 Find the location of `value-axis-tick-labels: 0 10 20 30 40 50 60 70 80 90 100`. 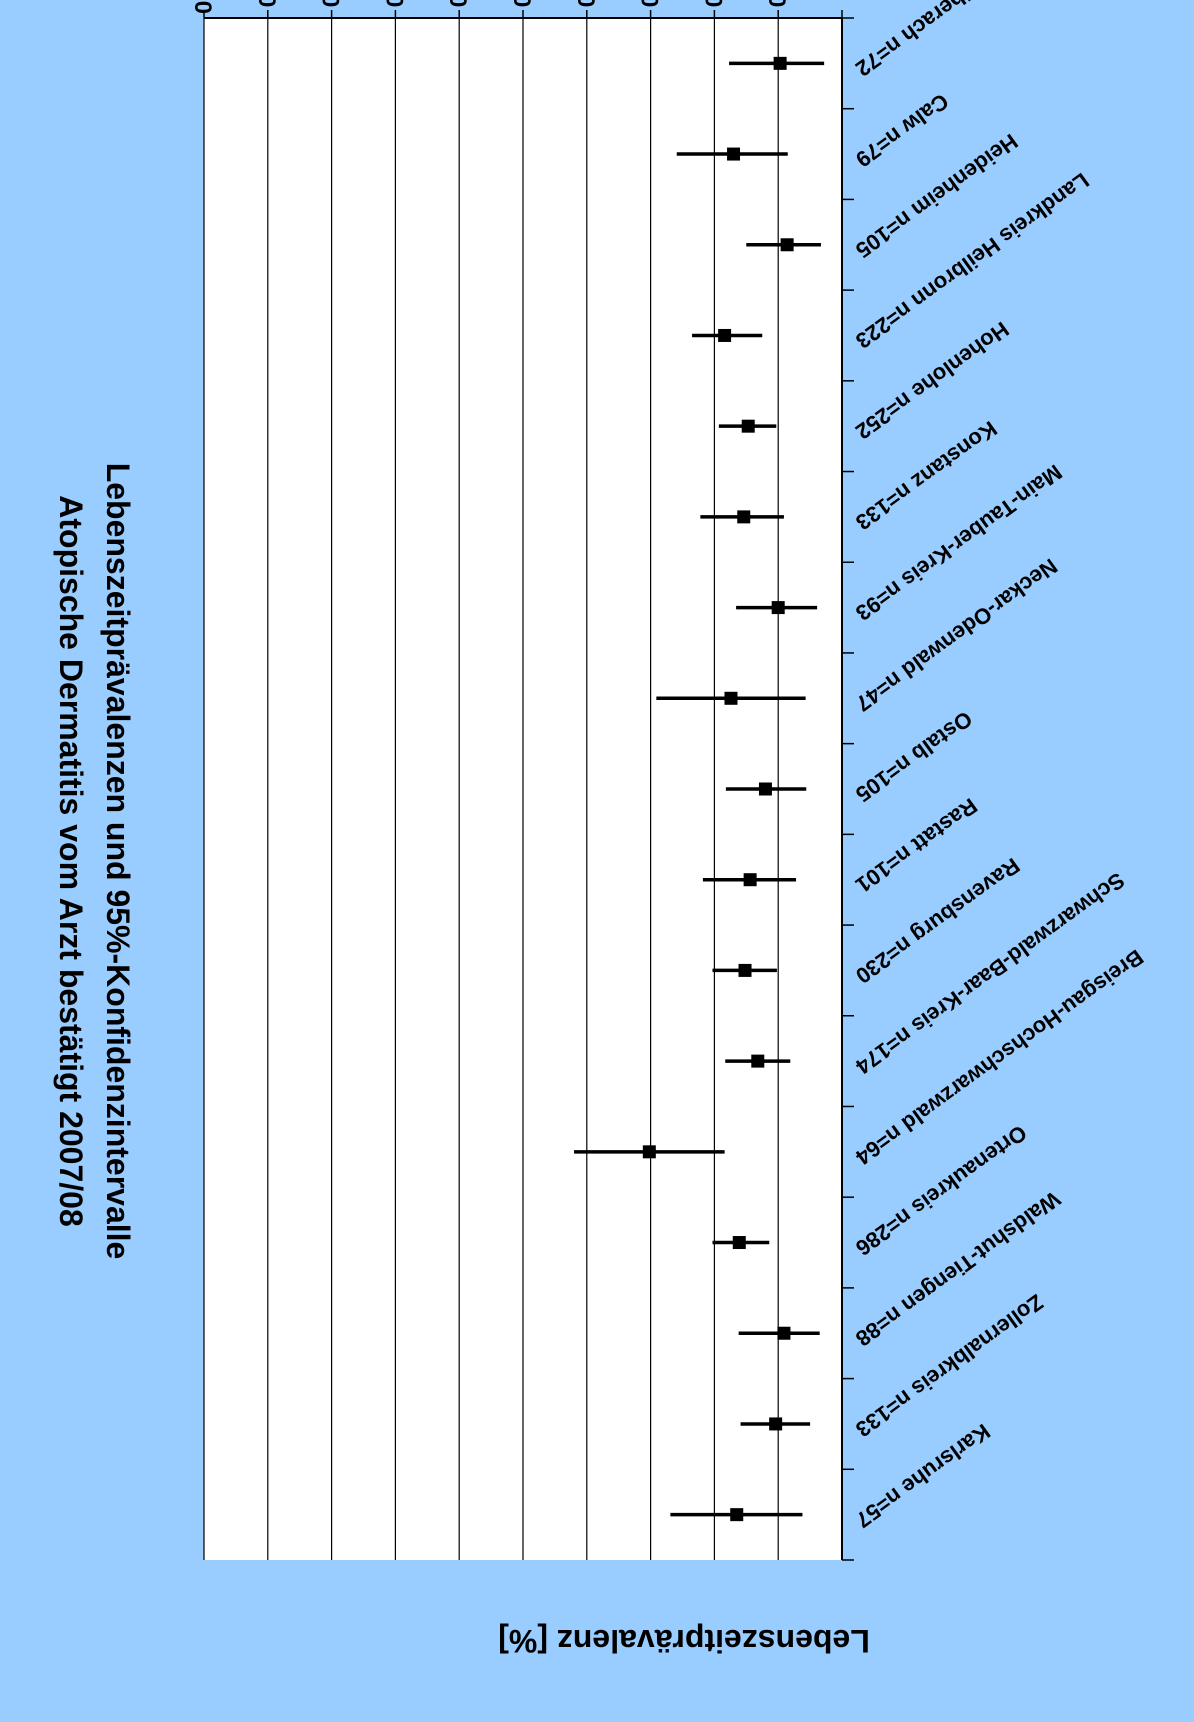

value-axis-tick-labels: 0 10 20 30 40 50 60 70 80 90 100 is located at coordinates (521, 7).